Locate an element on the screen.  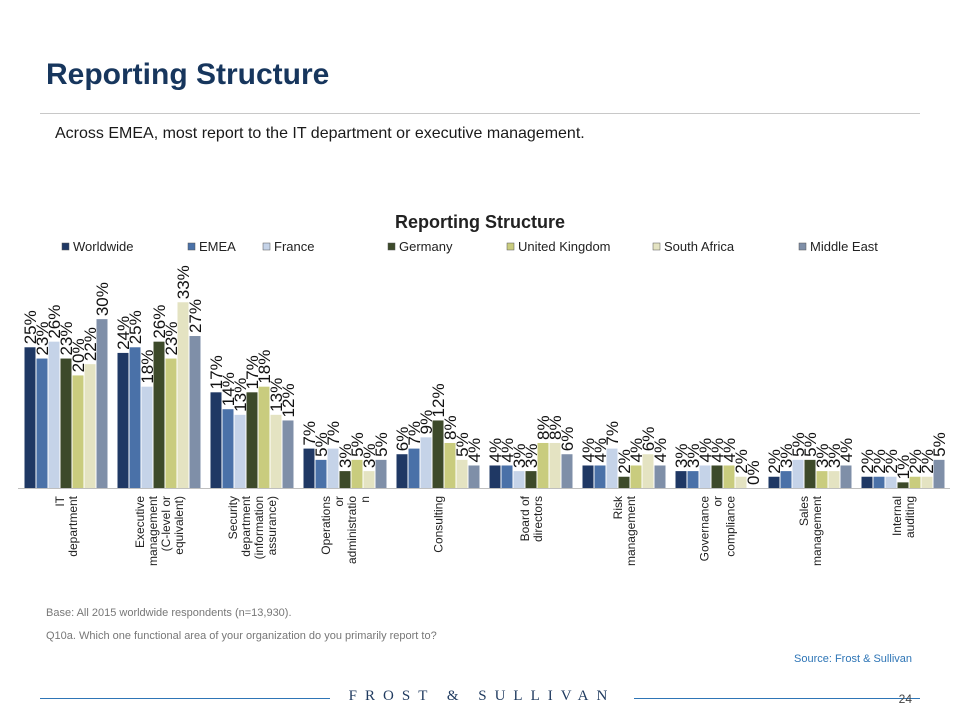
bar-value-label: 1% is located at coordinates (903, 467).